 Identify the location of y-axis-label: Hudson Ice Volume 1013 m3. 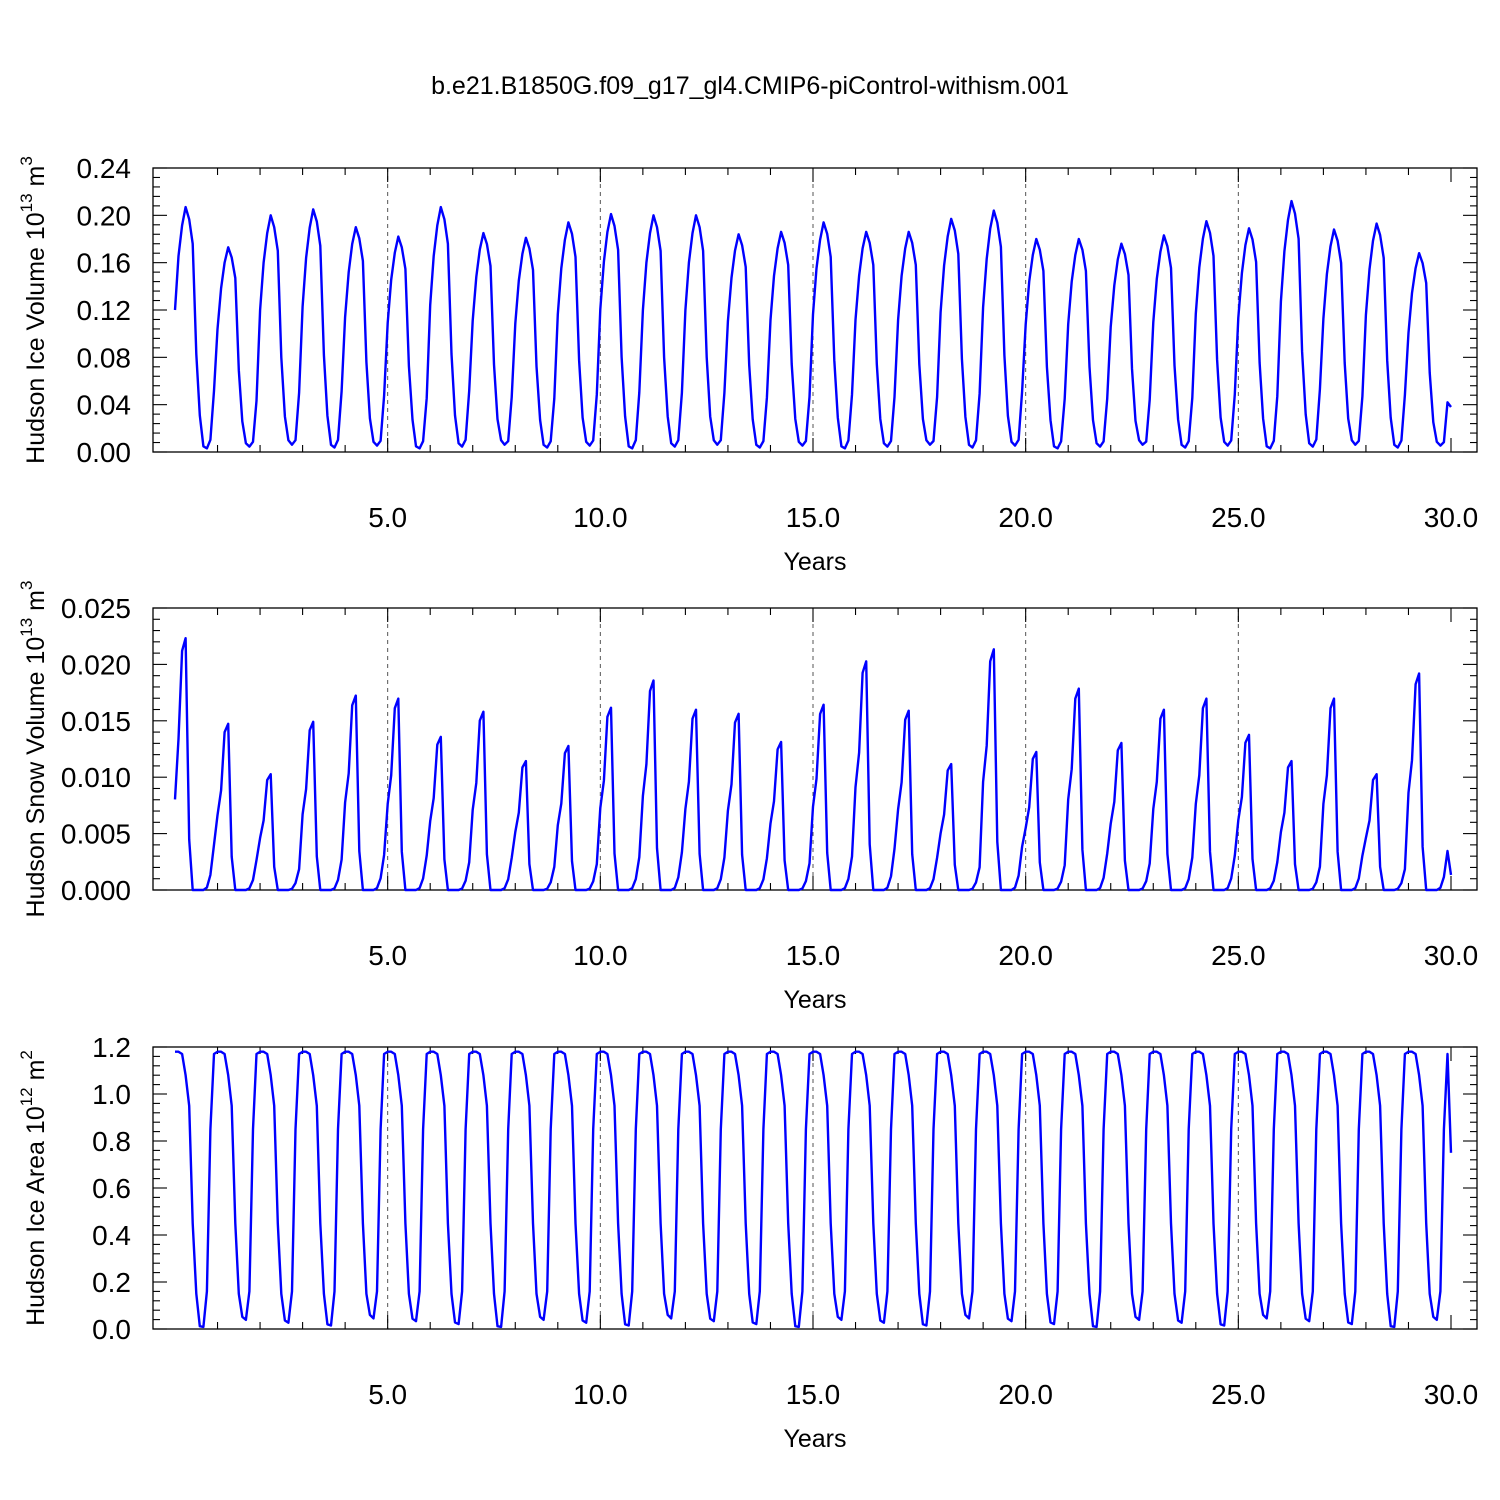
(33, 310).